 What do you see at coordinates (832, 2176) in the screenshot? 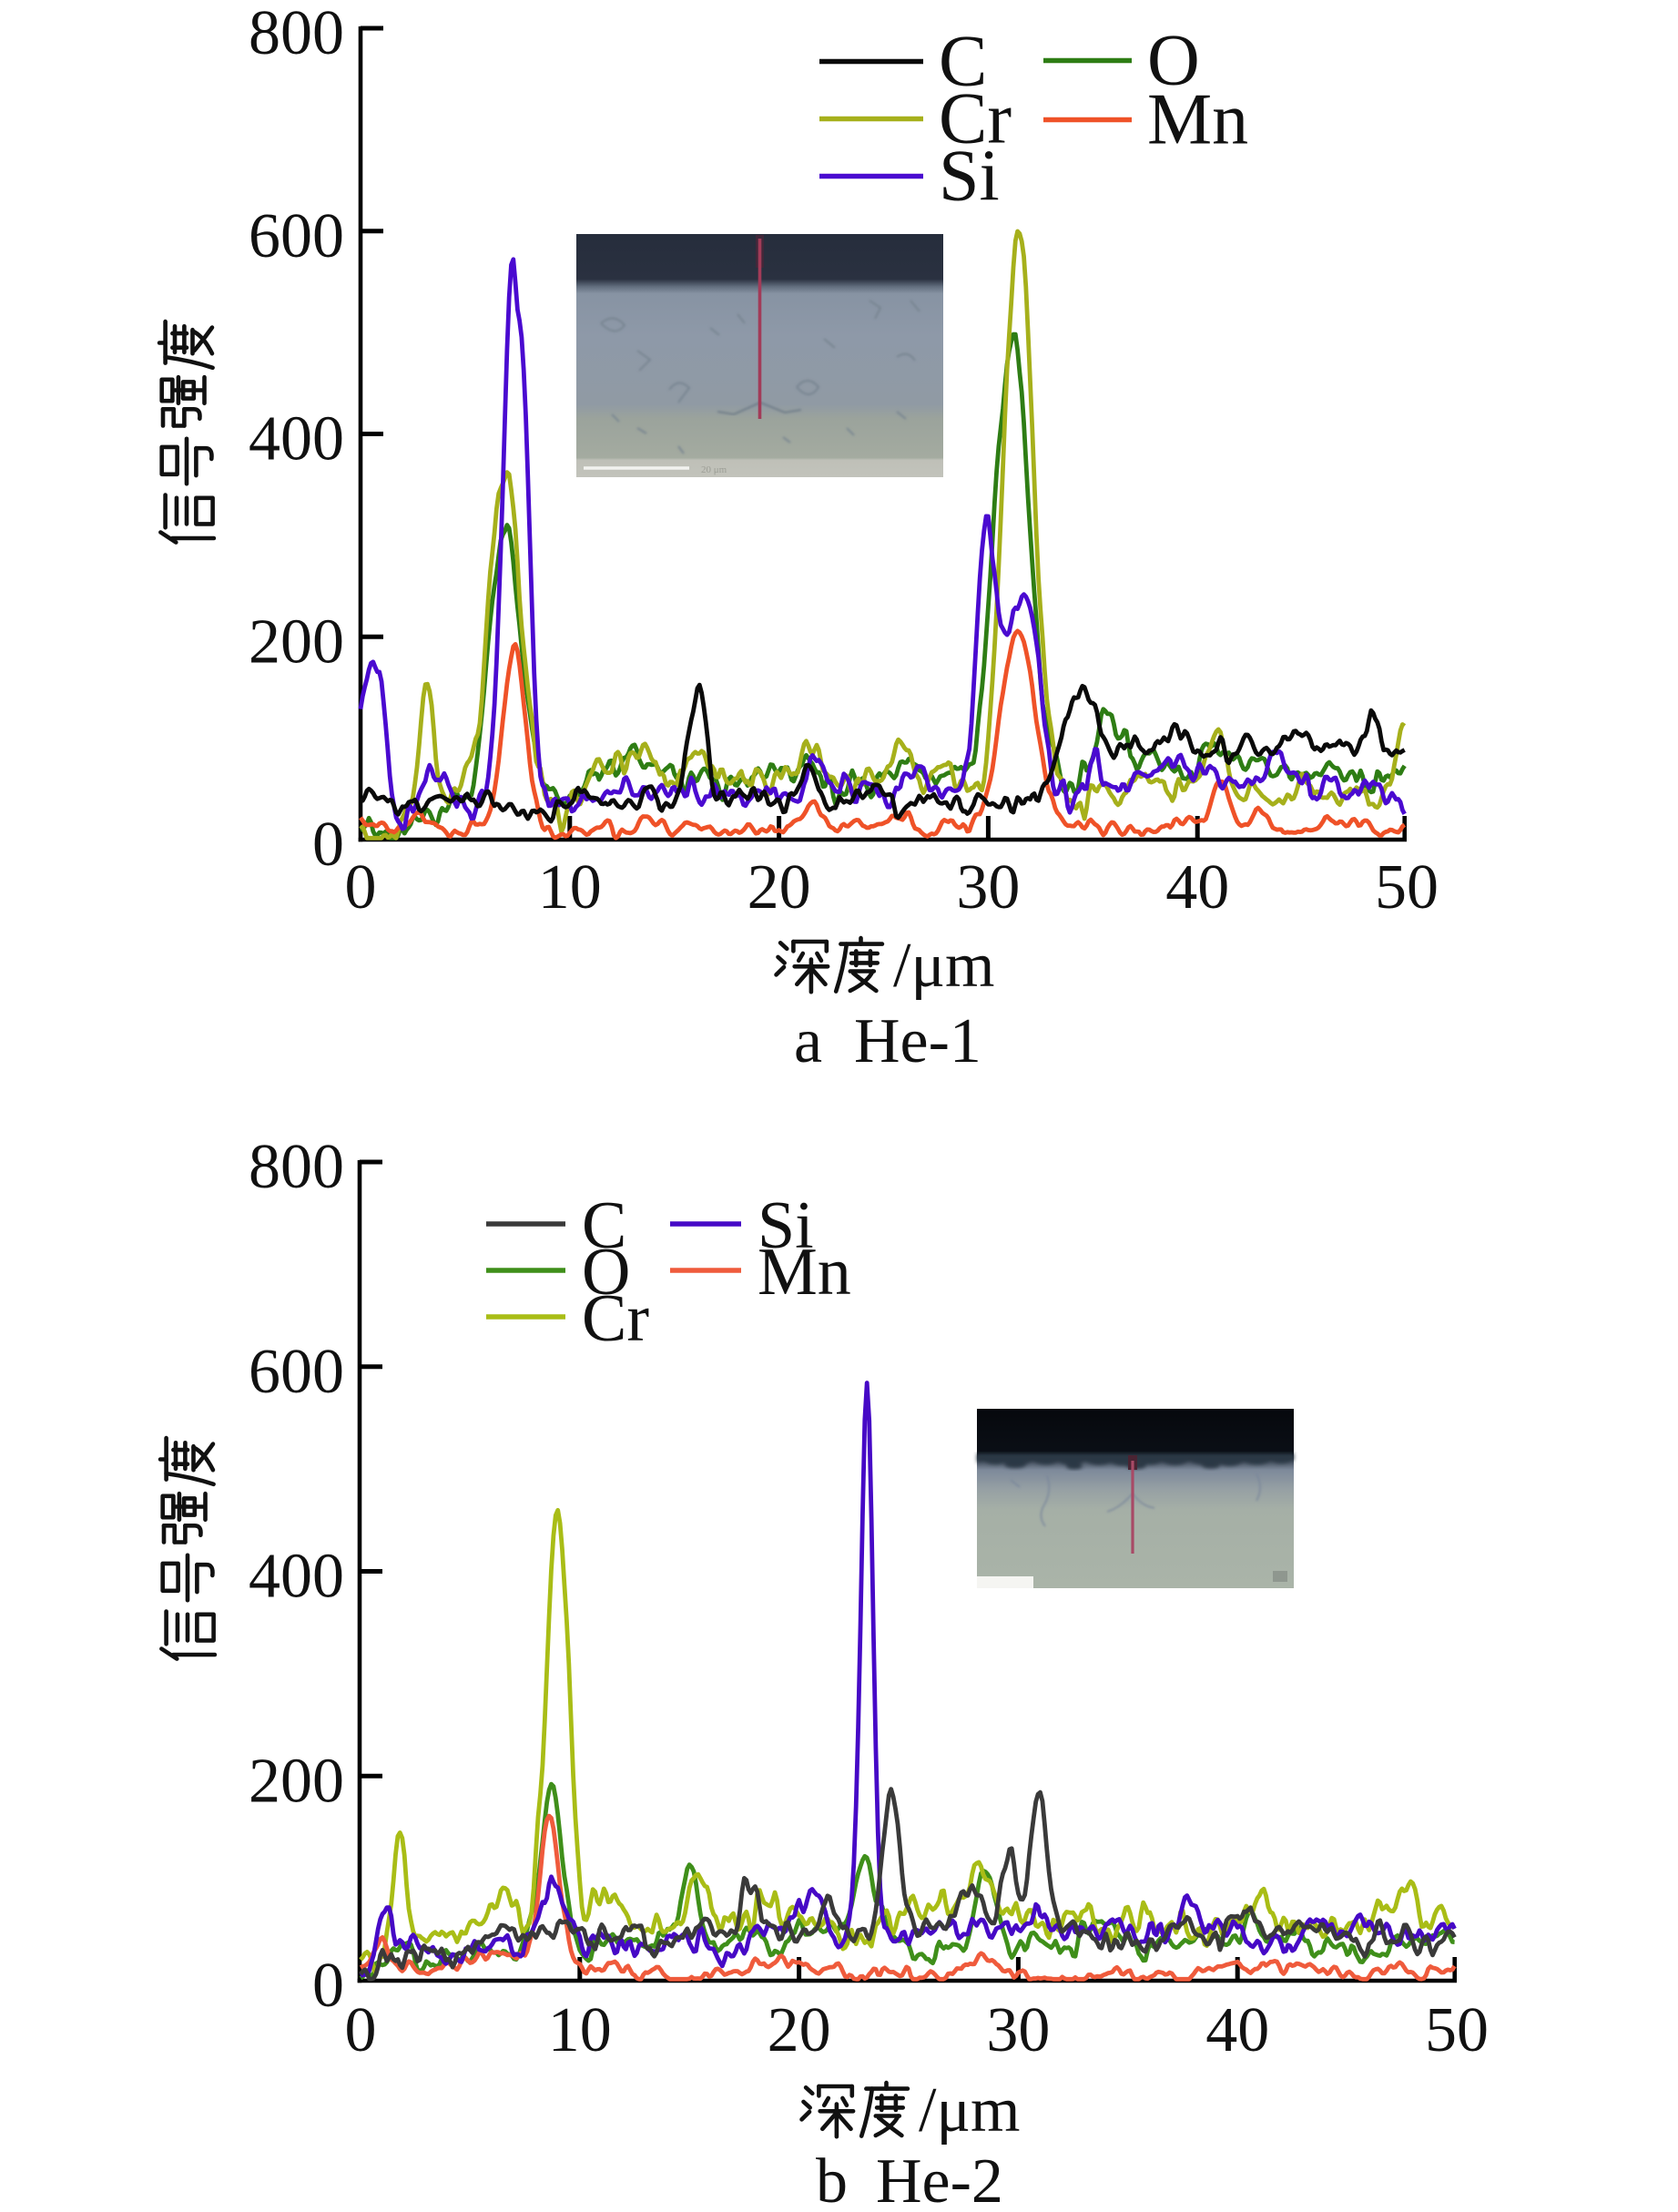
I see `svg-text: b` at bounding box center [832, 2176].